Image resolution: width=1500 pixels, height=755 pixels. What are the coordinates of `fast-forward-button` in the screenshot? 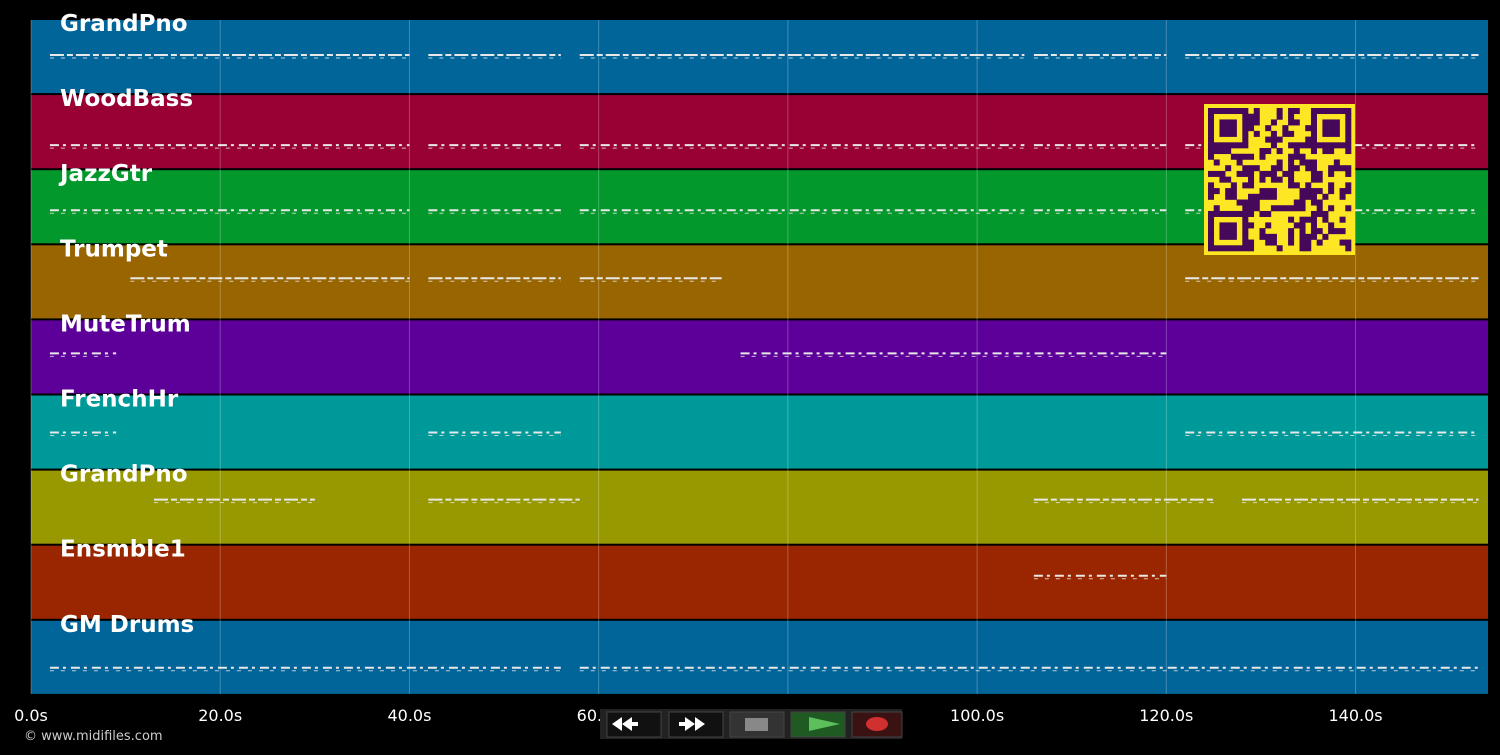 It's located at (696, 724).